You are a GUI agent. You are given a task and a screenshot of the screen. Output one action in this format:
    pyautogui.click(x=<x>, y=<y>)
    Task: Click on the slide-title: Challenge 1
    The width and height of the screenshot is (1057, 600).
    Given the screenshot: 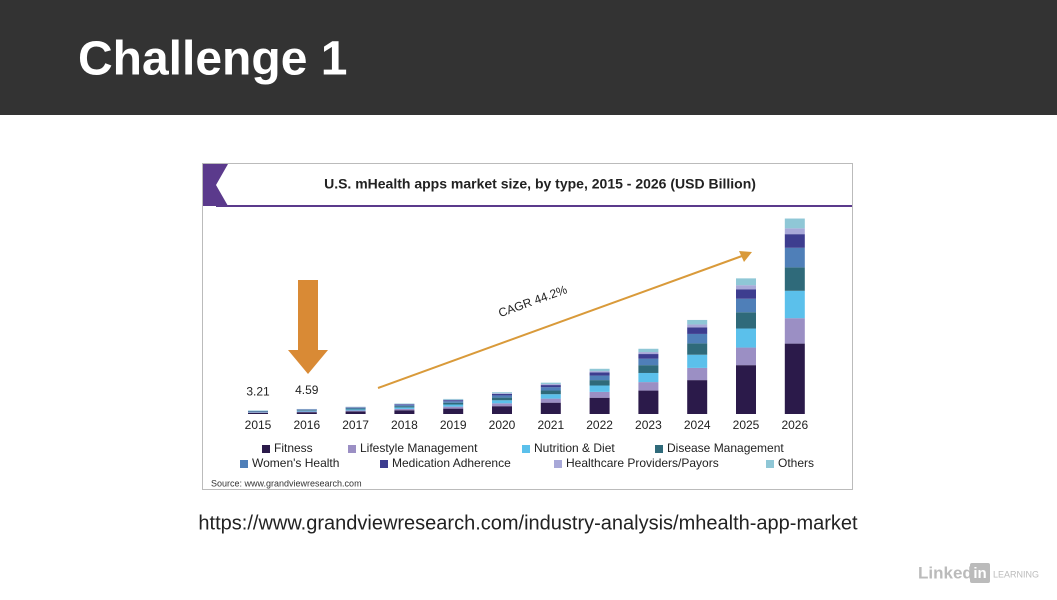 What is the action you would take?
    pyautogui.click(x=212, y=59)
    